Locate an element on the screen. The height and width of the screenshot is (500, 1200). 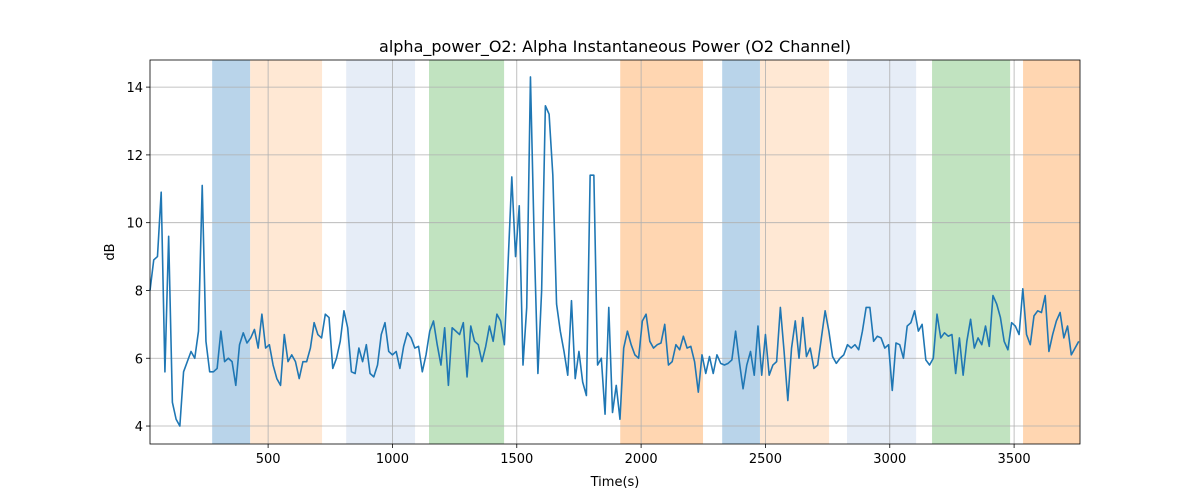
x-tick-label: 1000 is located at coordinates (392, 459).